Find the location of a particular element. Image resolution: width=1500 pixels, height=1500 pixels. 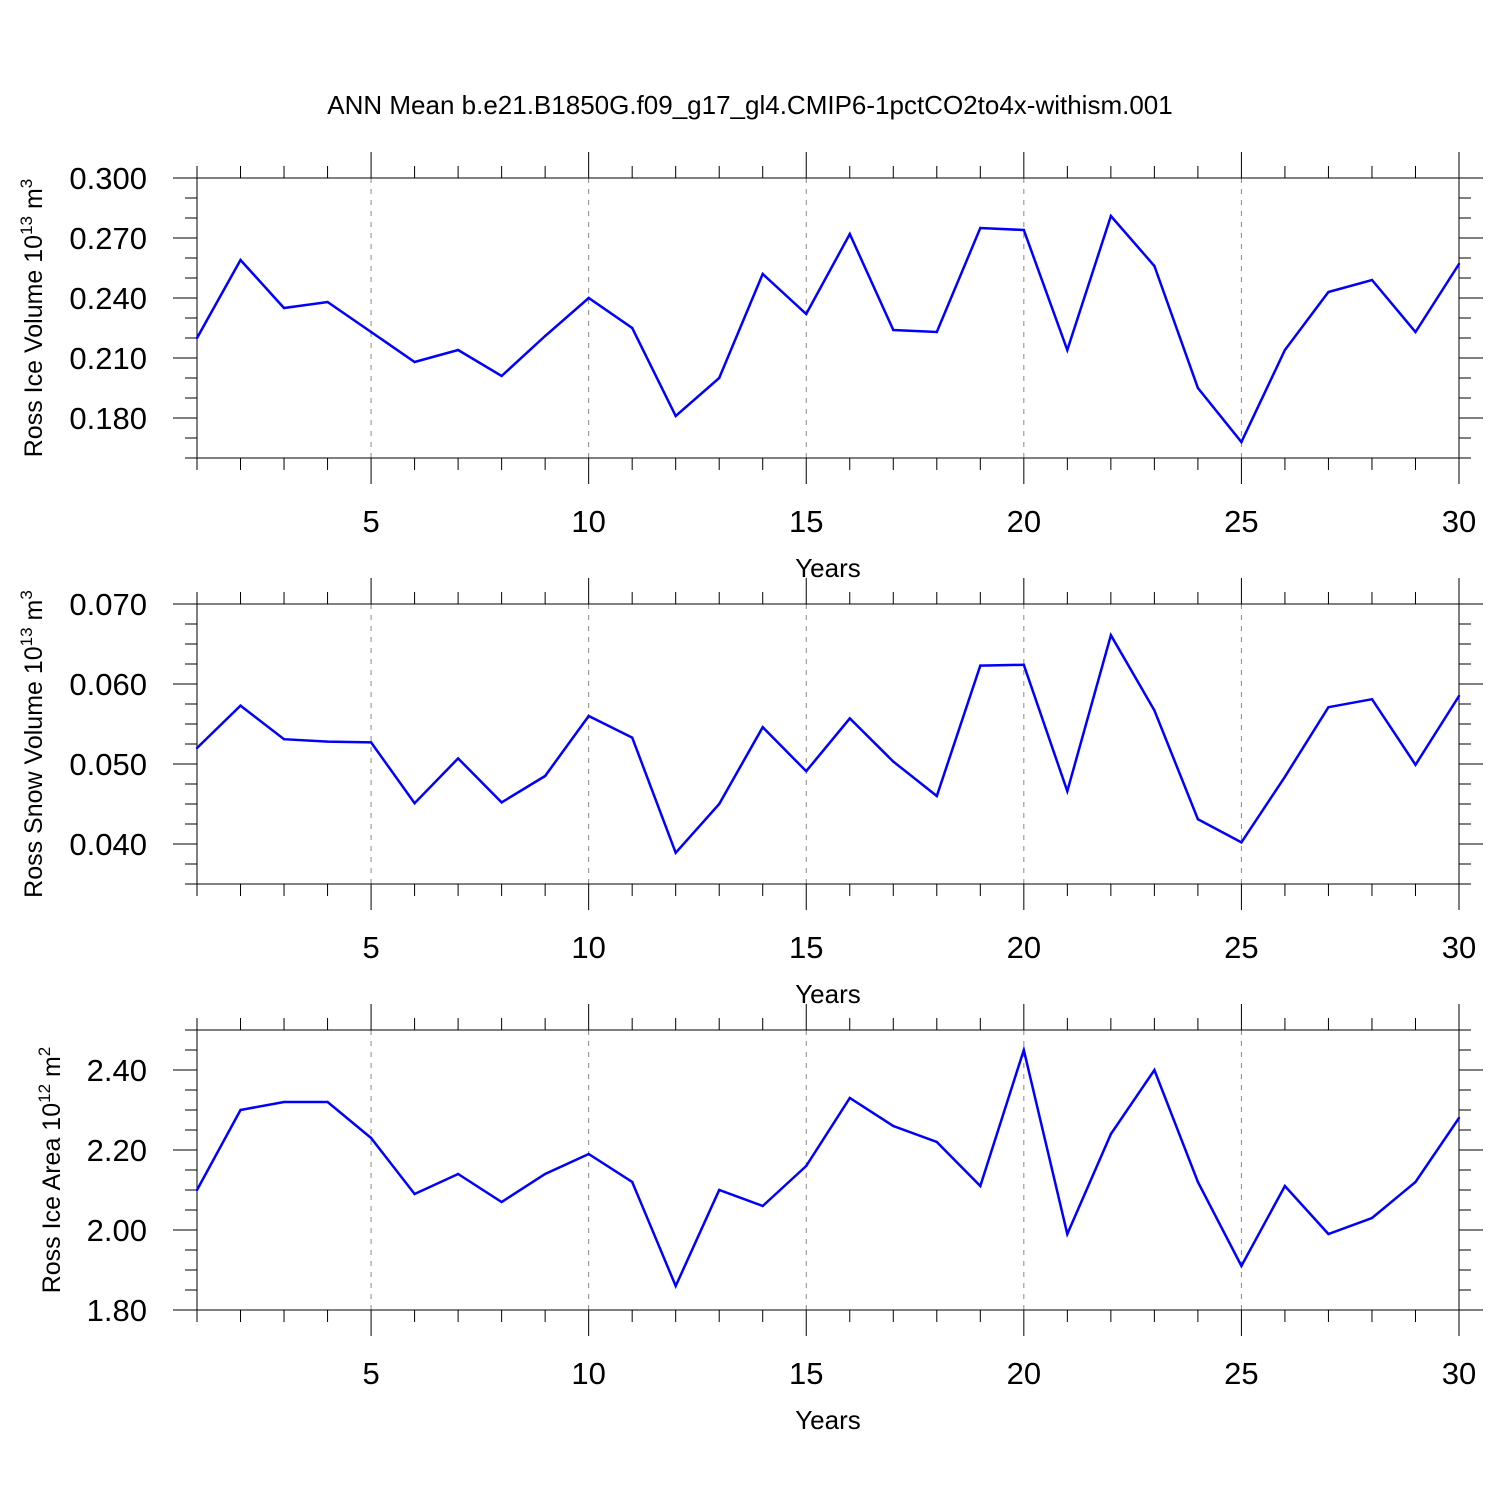

y-tick-label: 0.300 is located at coordinates (108, 178).